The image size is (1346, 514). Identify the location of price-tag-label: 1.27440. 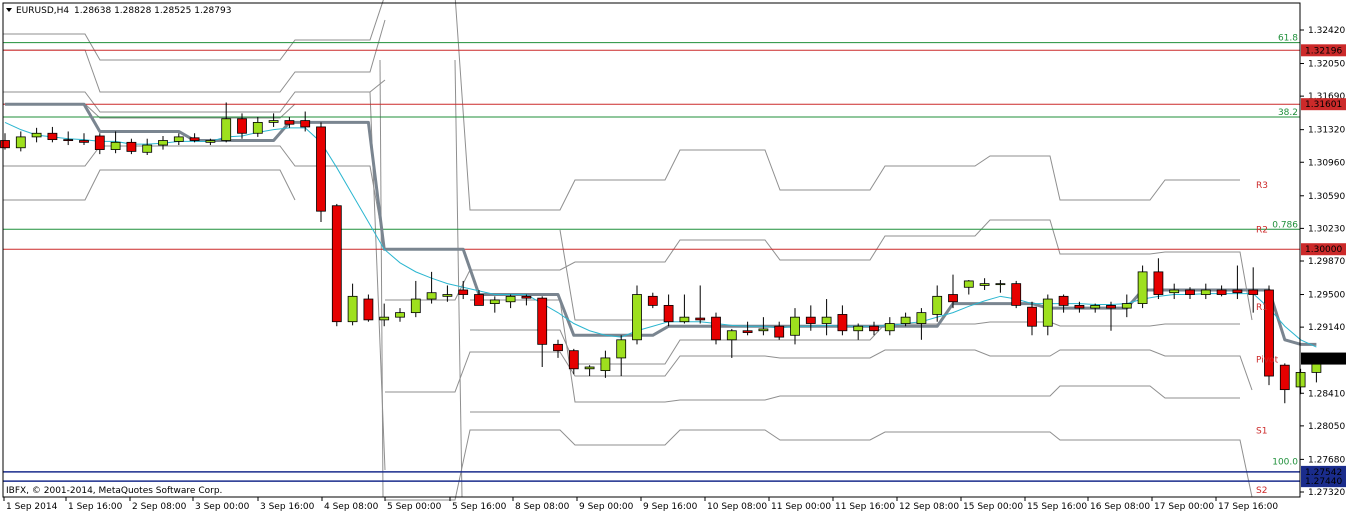
(1323, 482).